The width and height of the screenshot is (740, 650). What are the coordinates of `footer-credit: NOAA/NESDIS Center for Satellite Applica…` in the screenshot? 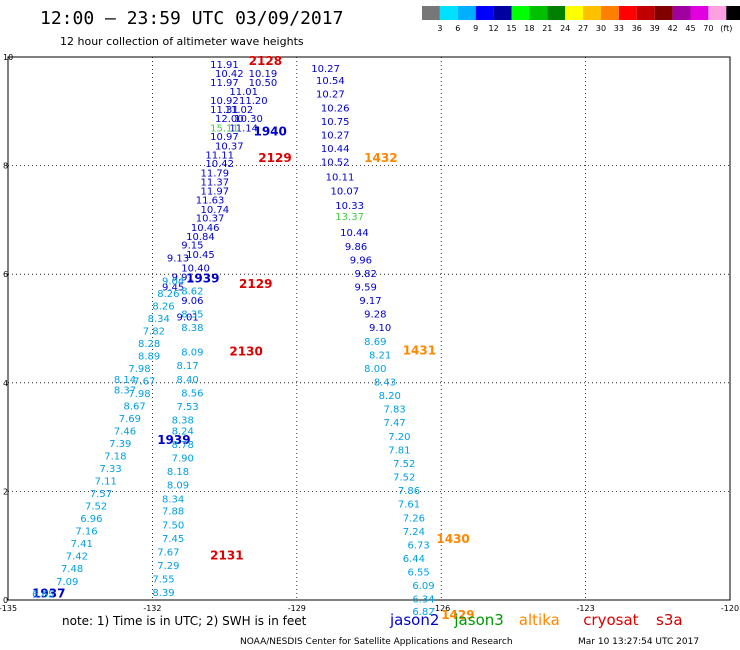 It's located at (376, 642).